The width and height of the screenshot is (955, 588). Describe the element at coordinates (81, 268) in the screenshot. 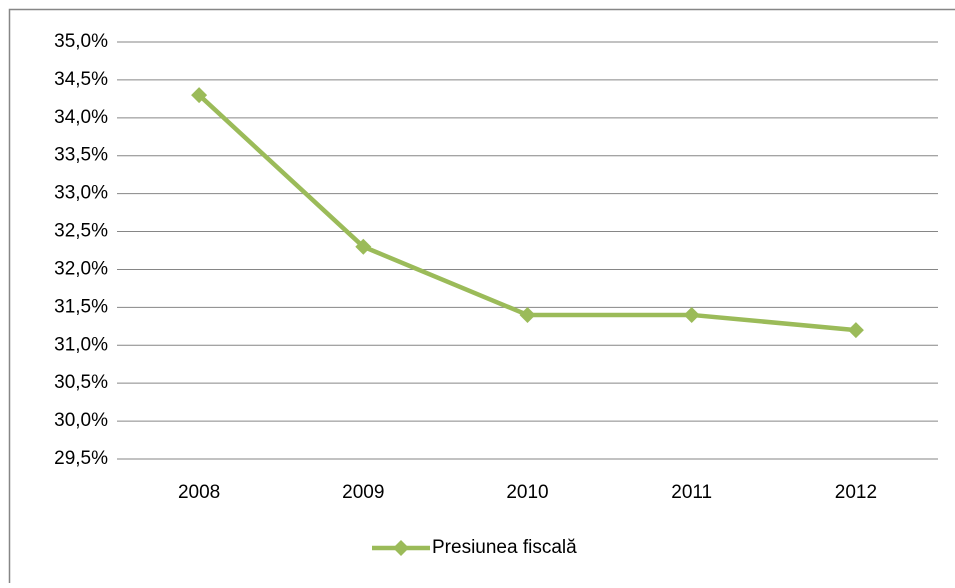

I see `y-tick-label: 32,0%` at that location.